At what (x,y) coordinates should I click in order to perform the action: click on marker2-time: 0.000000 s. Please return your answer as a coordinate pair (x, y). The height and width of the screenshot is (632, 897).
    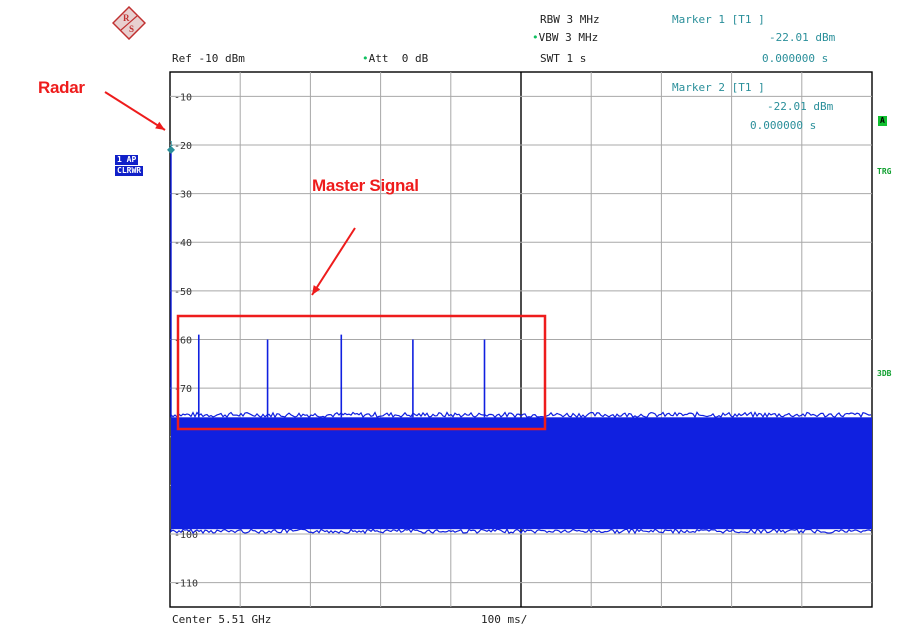
    Looking at the image, I should click on (783, 125).